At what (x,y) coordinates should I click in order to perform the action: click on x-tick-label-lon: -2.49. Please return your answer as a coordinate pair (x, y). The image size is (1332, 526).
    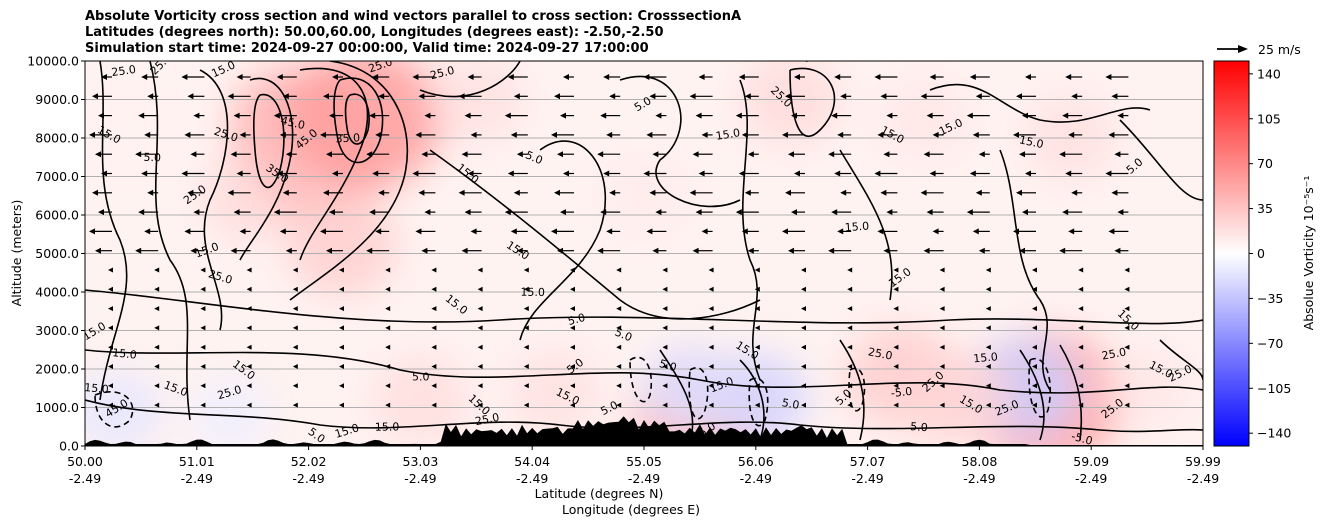
    Looking at the image, I should click on (644, 478).